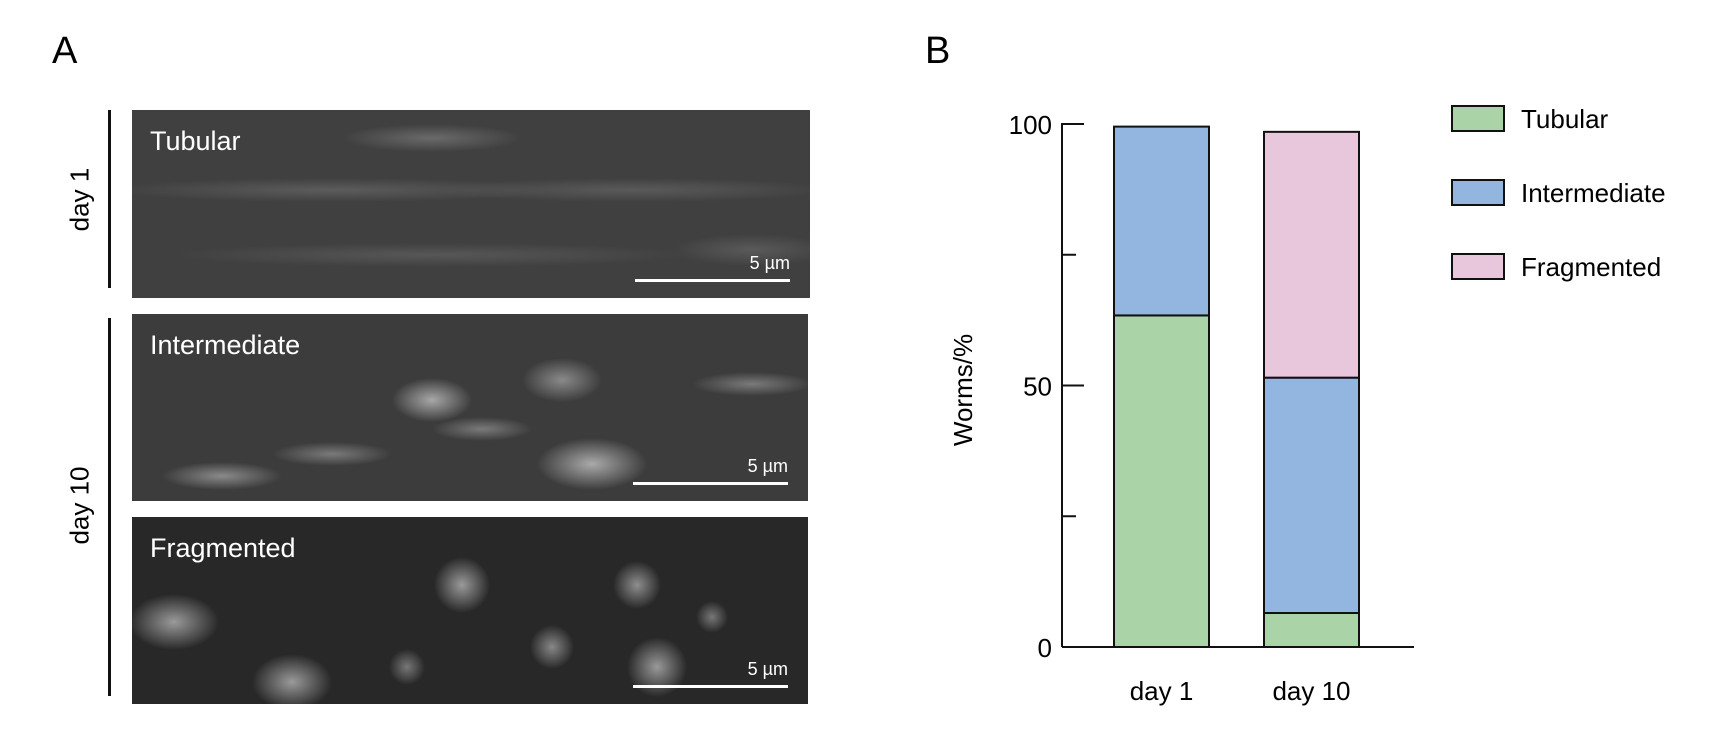  What do you see at coordinates (1311, 691) in the screenshot?
I see `x-tick-label: day 10` at bounding box center [1311, 691].